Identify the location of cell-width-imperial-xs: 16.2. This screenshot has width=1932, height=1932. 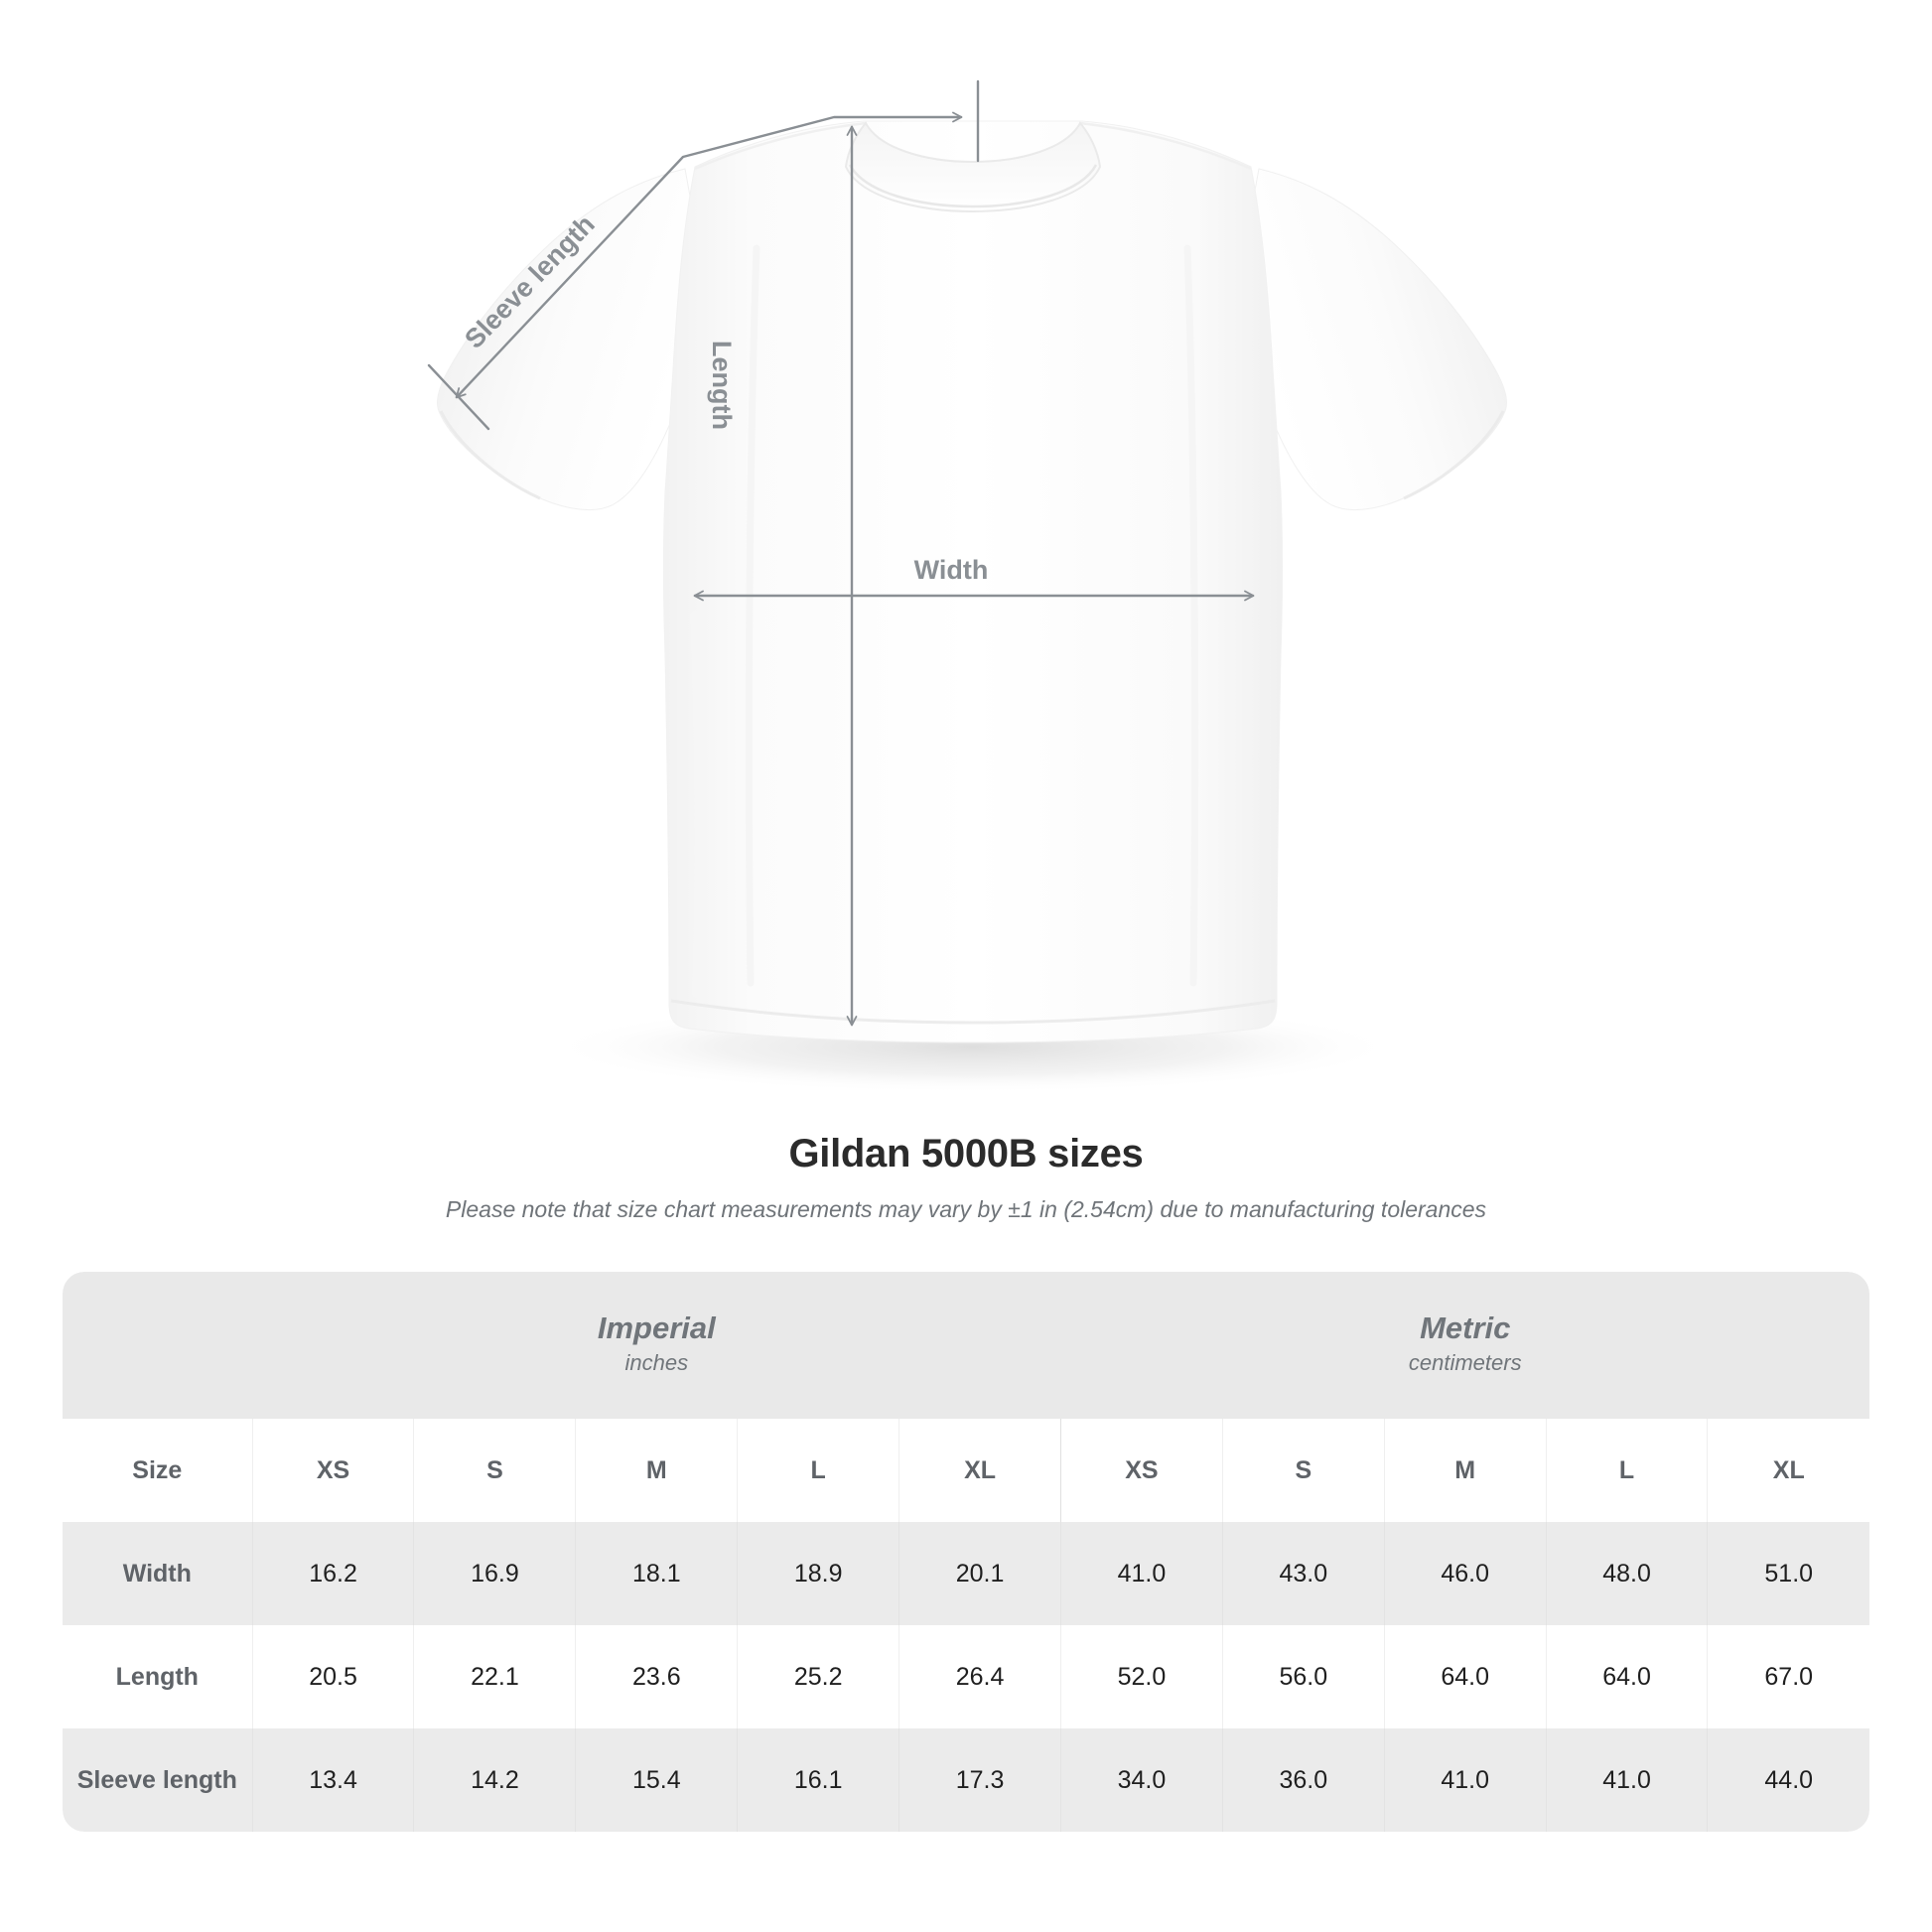
(332, 1573).